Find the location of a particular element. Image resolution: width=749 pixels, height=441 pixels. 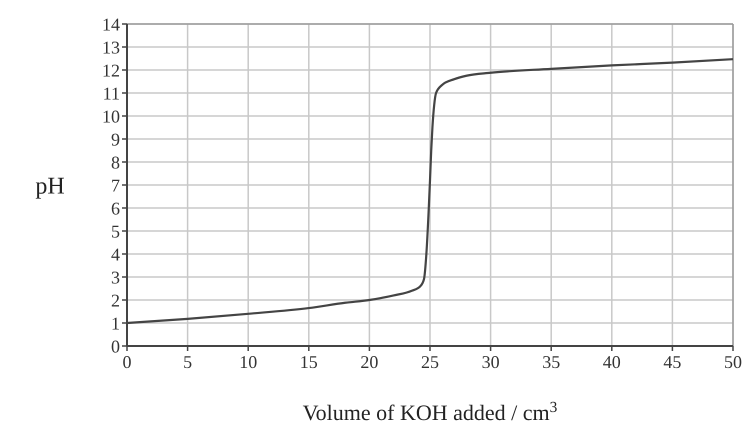

x-tick-label: 35 is located at coordinates (551, 362).